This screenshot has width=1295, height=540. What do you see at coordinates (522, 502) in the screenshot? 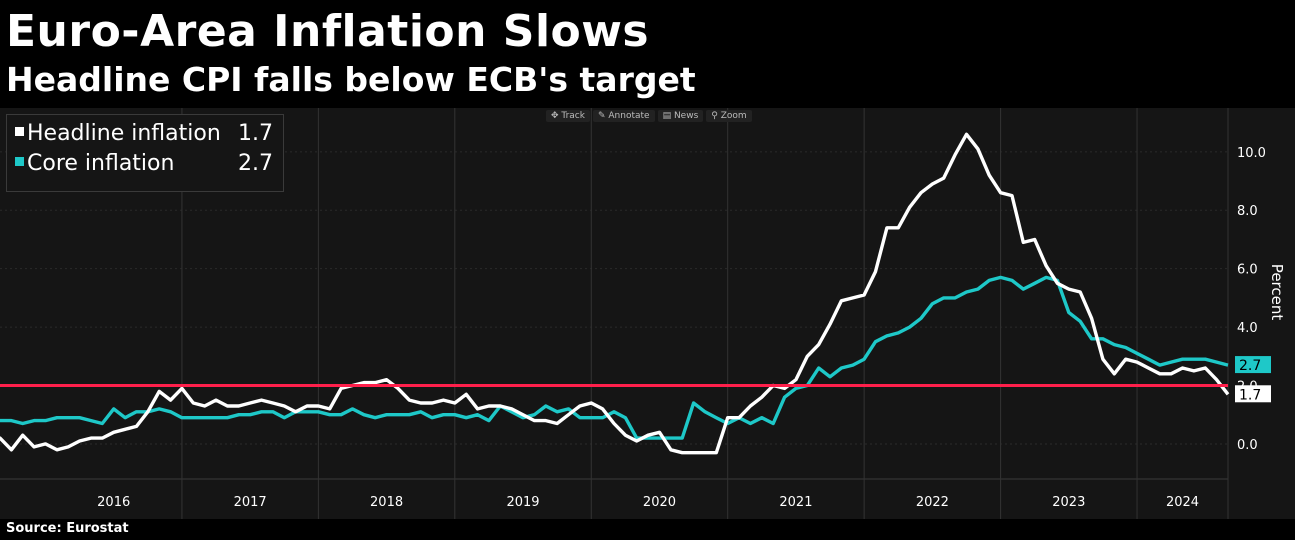
I see `x-tick-label: 2019` at bounding box center [522, 502].